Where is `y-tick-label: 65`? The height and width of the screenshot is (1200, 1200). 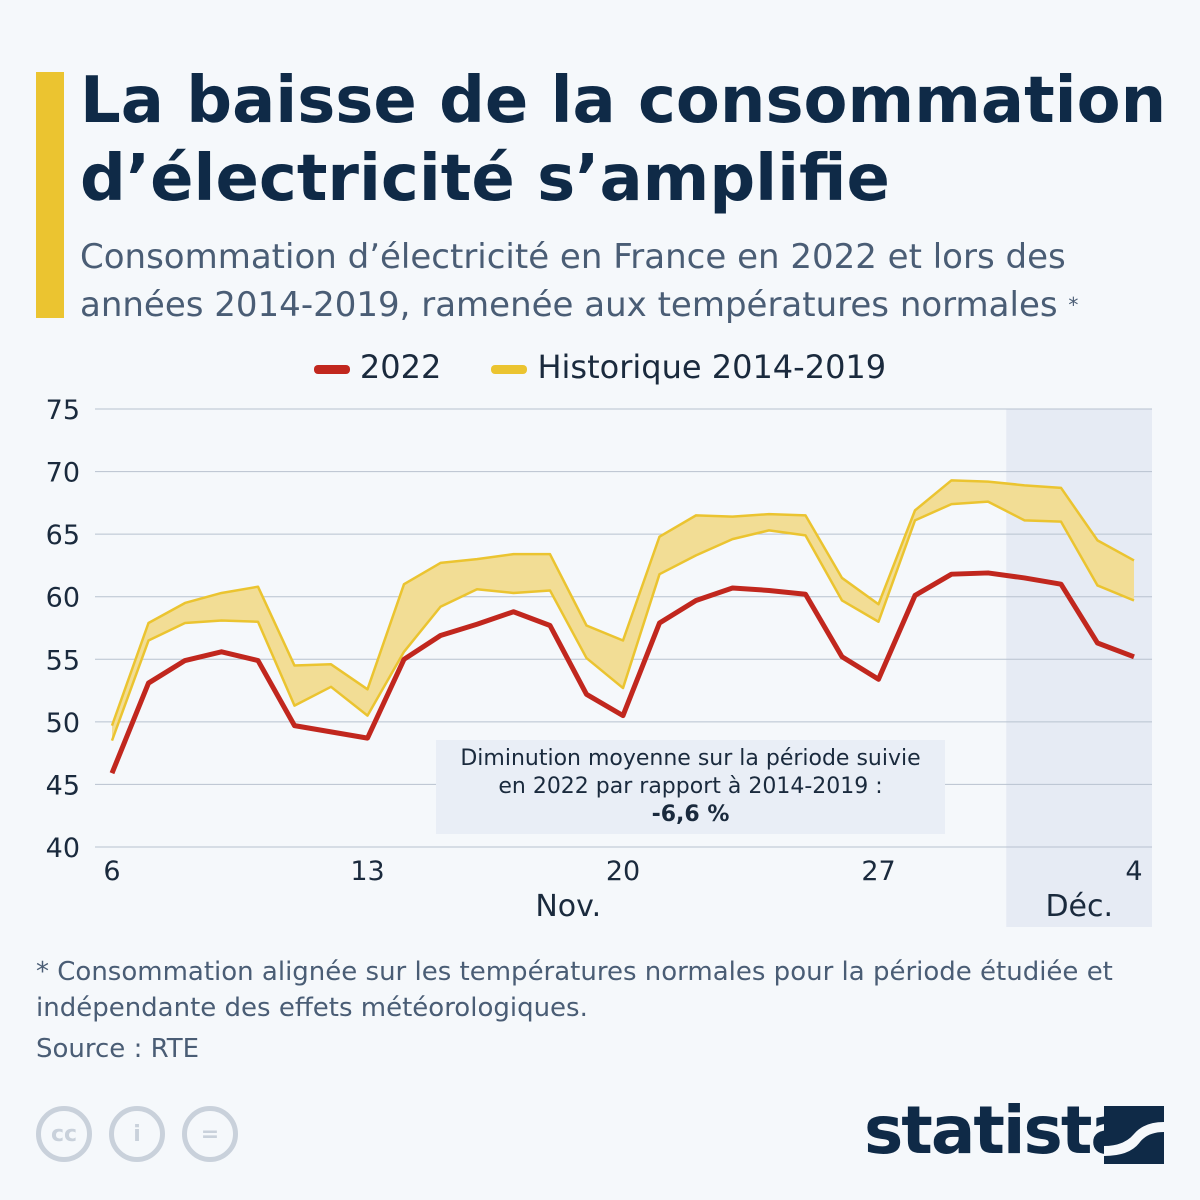 y-tick-label: 65 is located at coordinates (63, 535).